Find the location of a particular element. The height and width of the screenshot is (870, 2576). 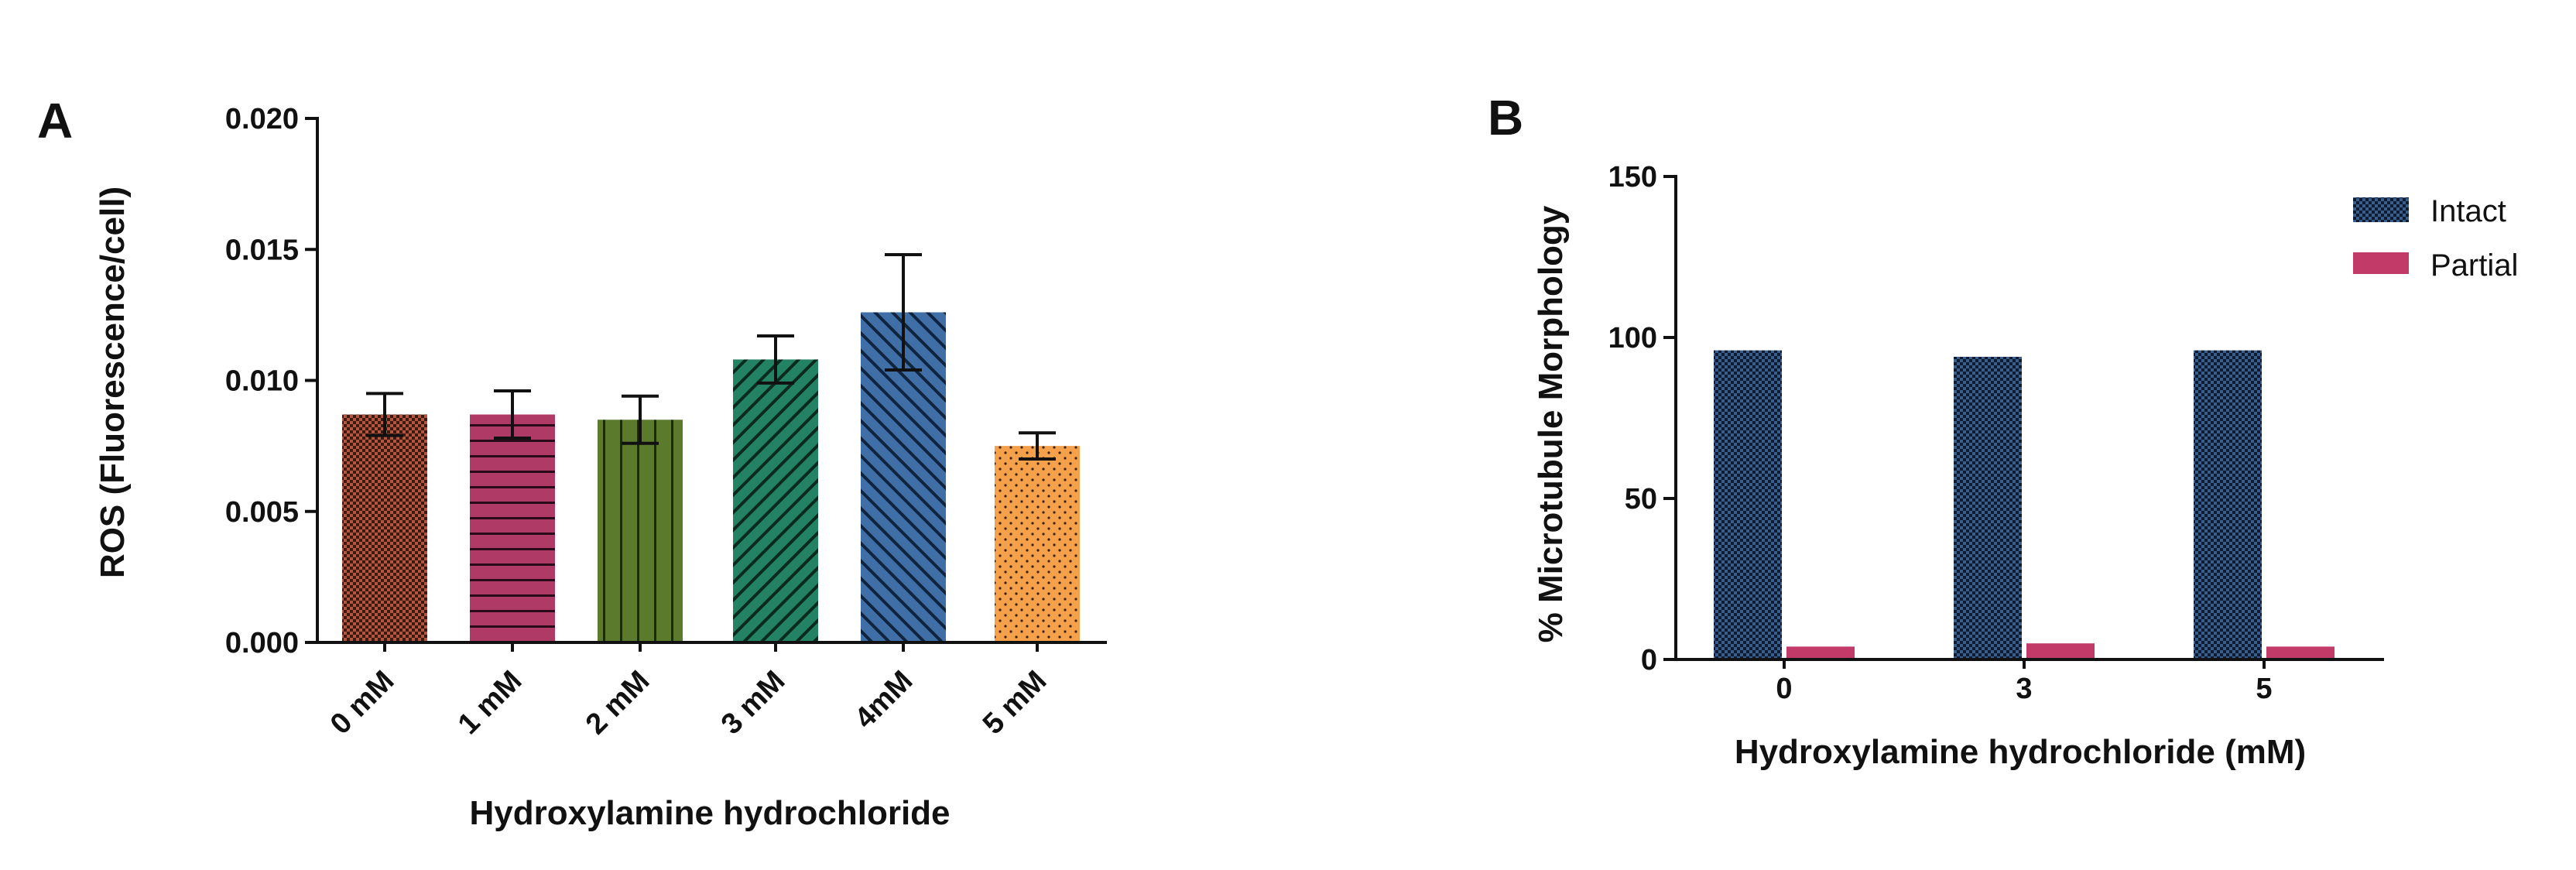

x-tick-label: 5 mM is located at coordinates (1015, 703).